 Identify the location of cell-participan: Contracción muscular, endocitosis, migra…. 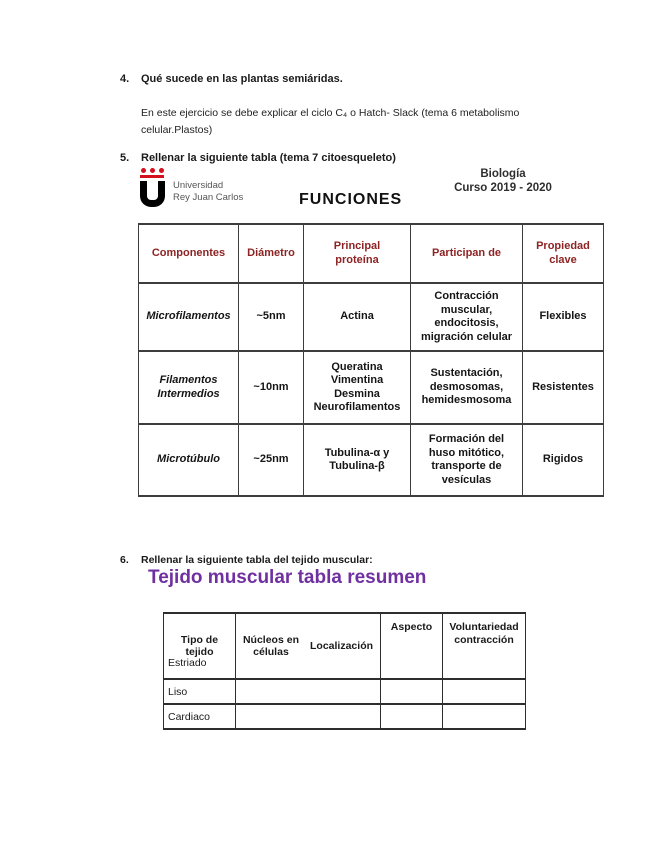
(466, 317).